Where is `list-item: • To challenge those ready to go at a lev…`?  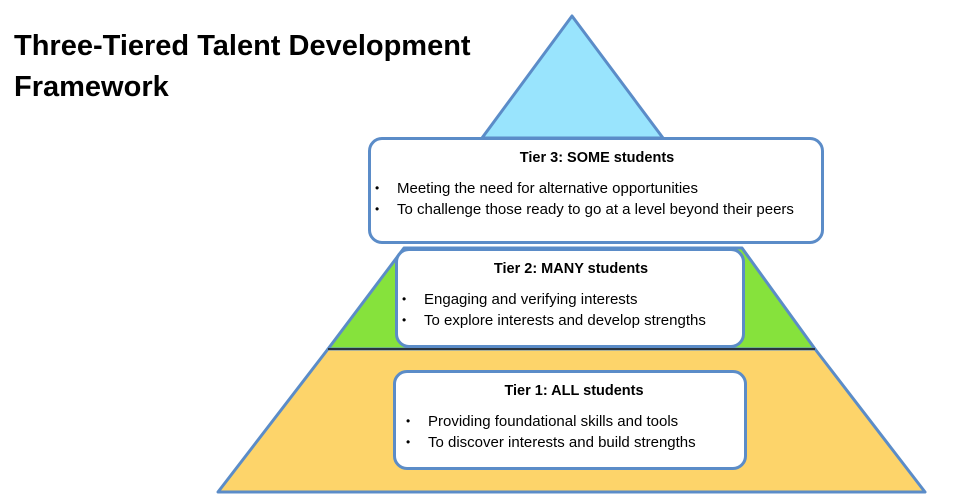 list-item: • To challenge those ready to go at a lev… is located at coordinates (584, 209).